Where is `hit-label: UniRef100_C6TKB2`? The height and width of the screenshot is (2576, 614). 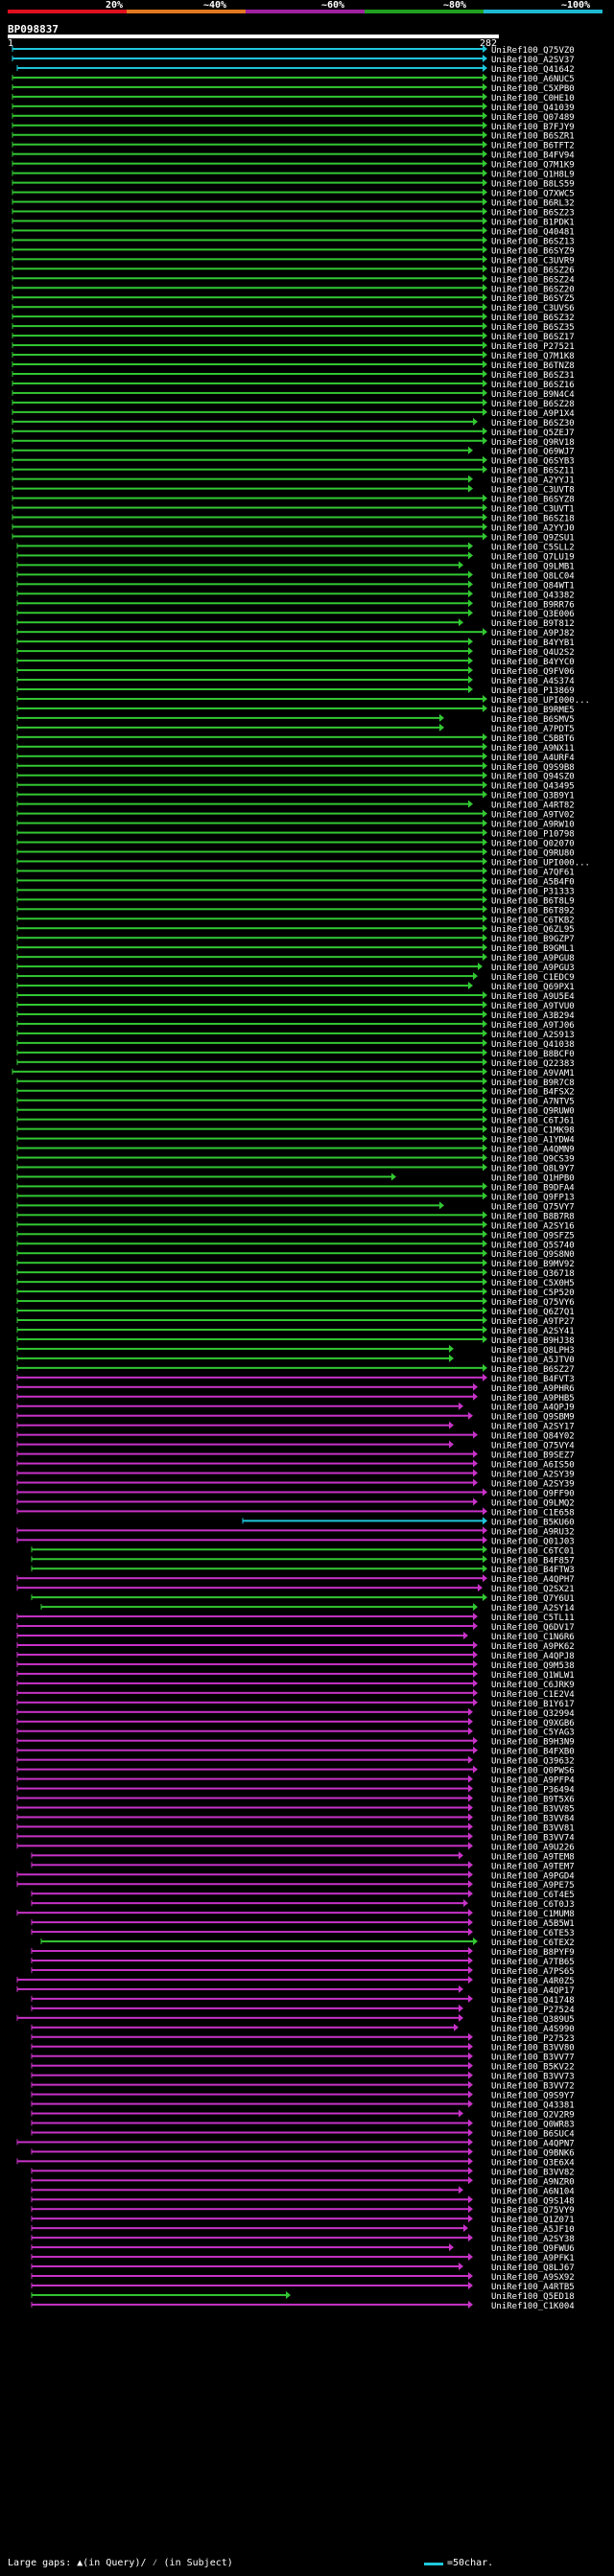 hit-label: UniRef100_C6TKB2 is located at coordinates (533, 921).